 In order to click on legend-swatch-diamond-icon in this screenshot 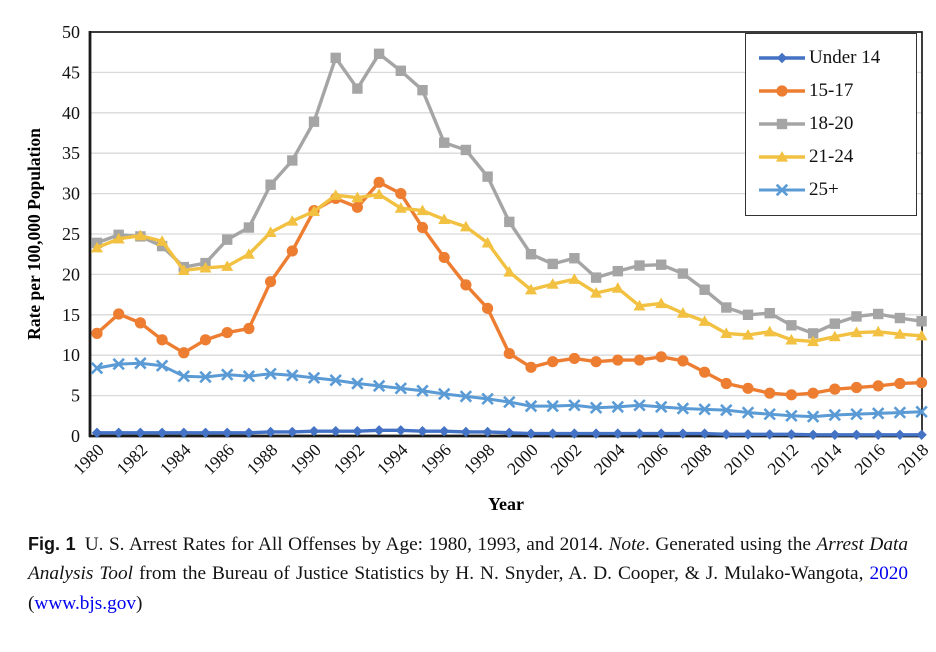, I will do `click(782, 57)`.